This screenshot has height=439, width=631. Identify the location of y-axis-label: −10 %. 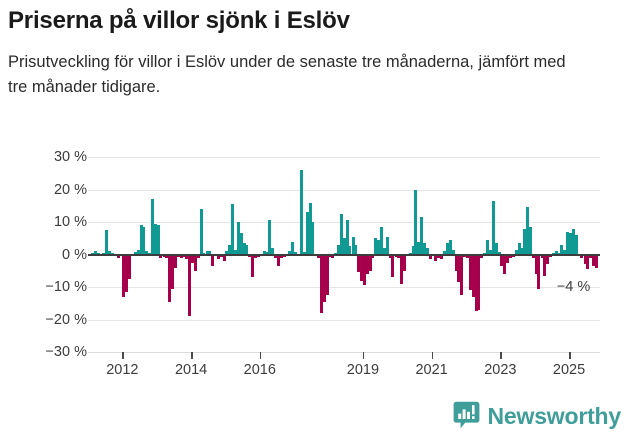
(66, 287).